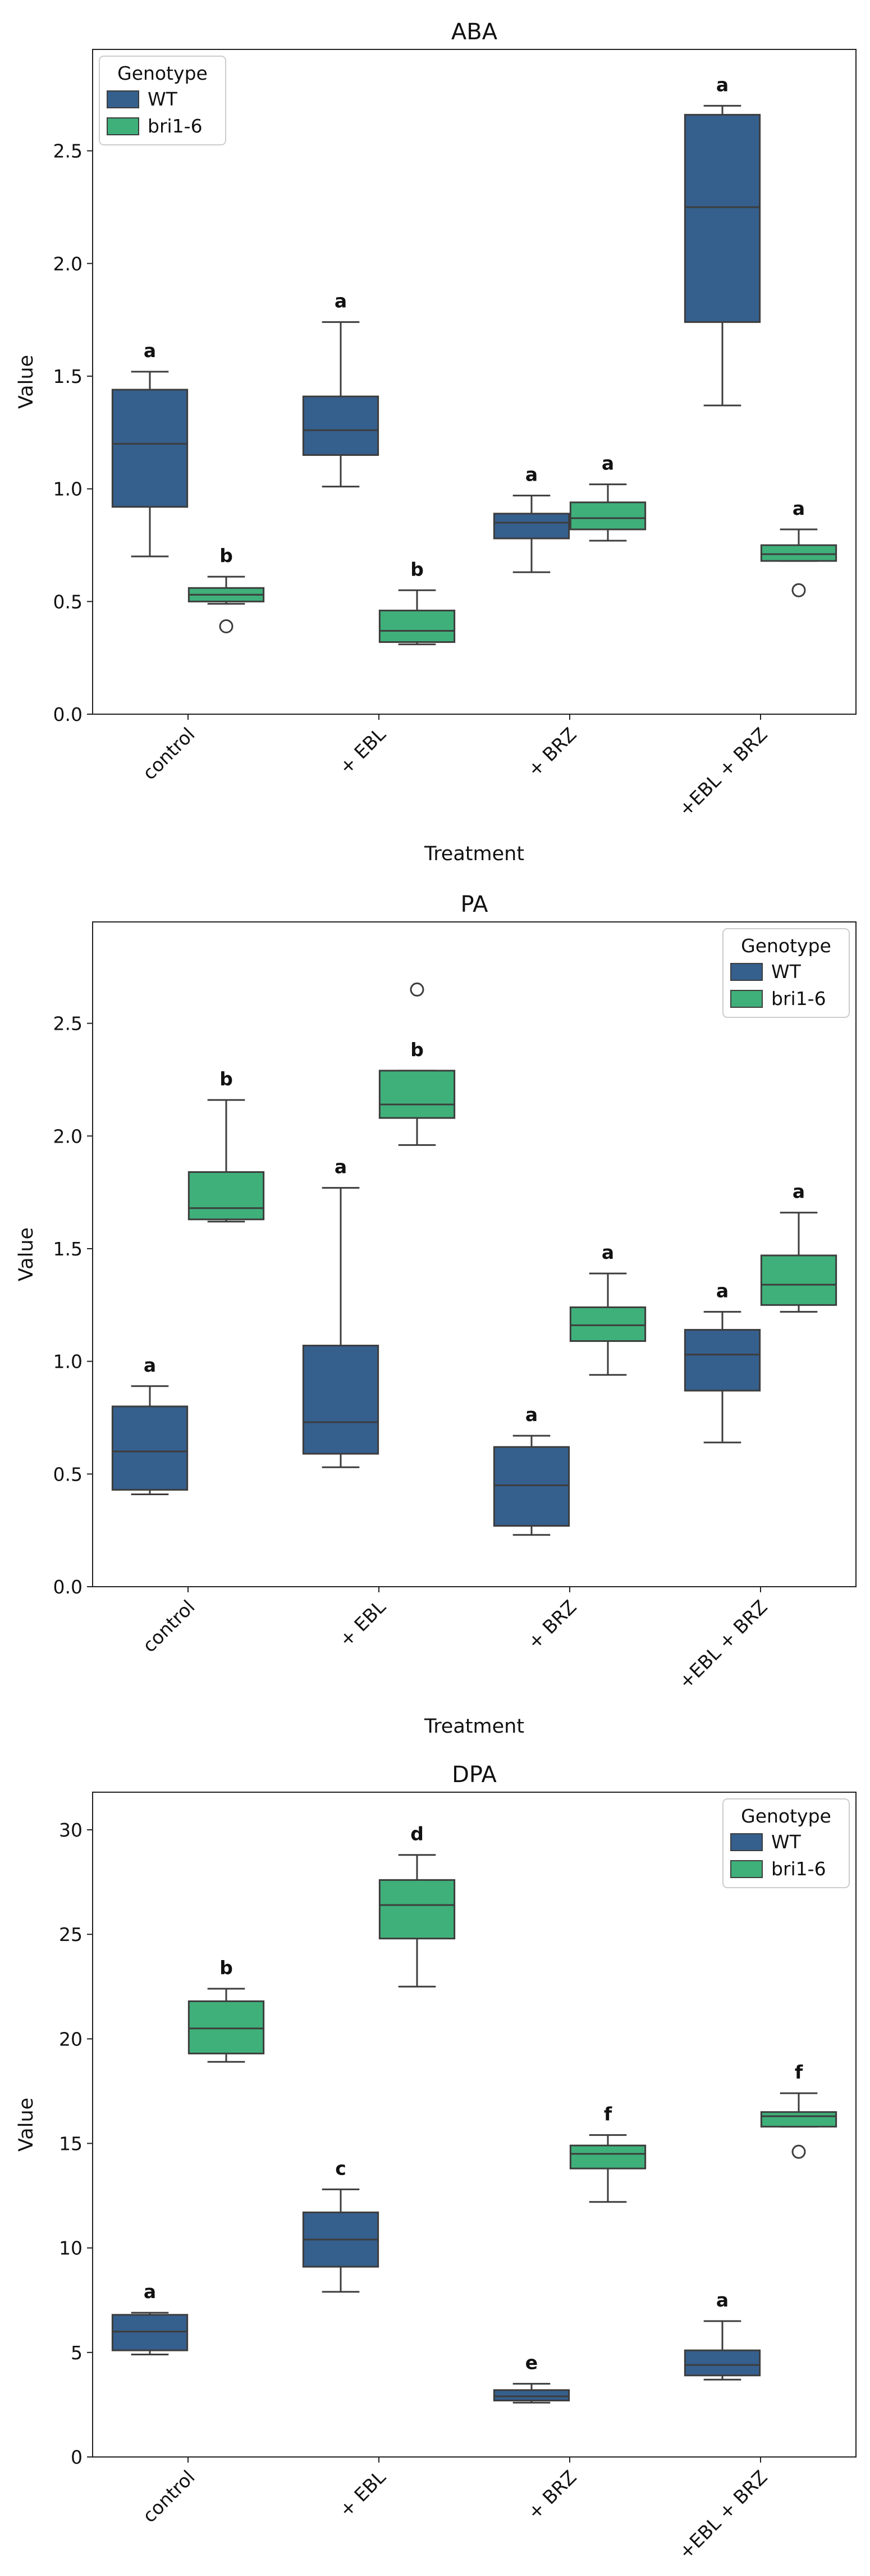  What do you see at coordinates (26, 382) in the screenshot?
I see `y-axis-label: Value` at bounding box center [26, 382].